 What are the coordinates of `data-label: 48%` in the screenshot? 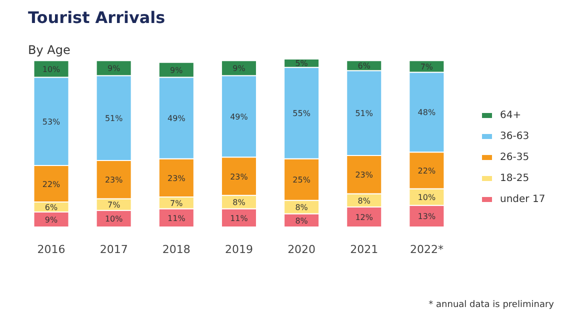 It's located at (427, 113).